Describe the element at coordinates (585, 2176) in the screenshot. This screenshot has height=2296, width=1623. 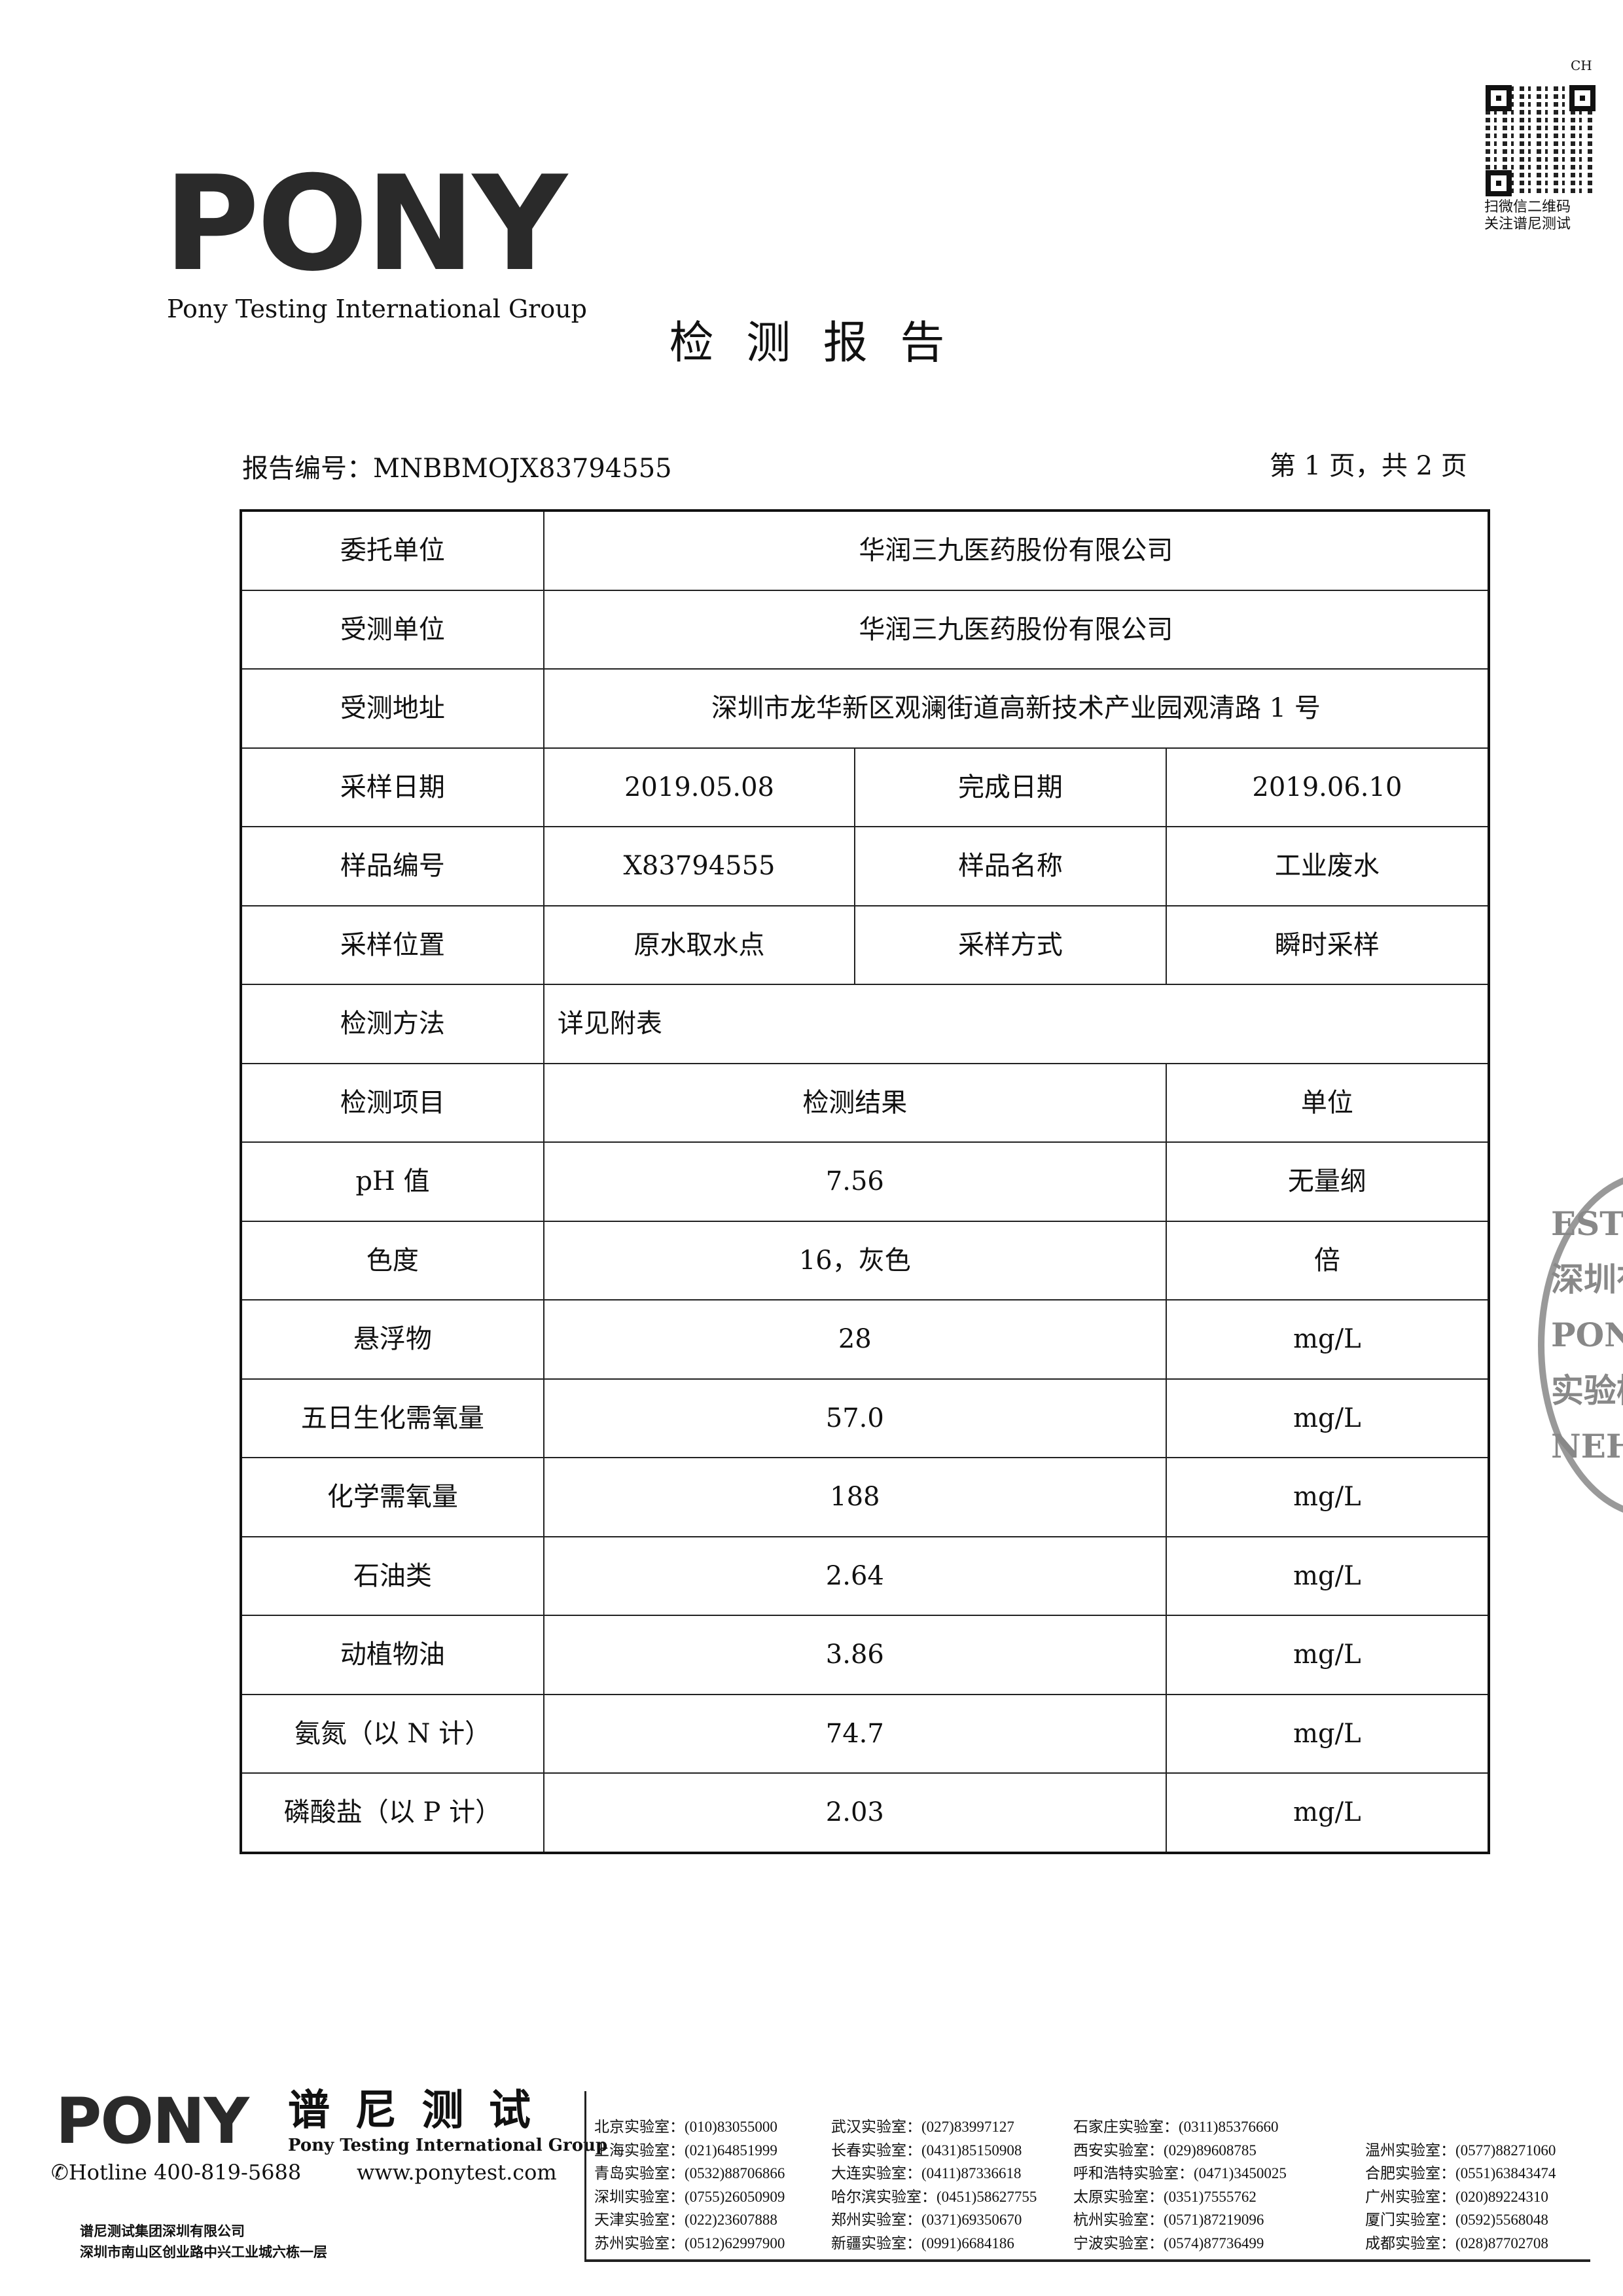
I see `footer-divider` at that location.